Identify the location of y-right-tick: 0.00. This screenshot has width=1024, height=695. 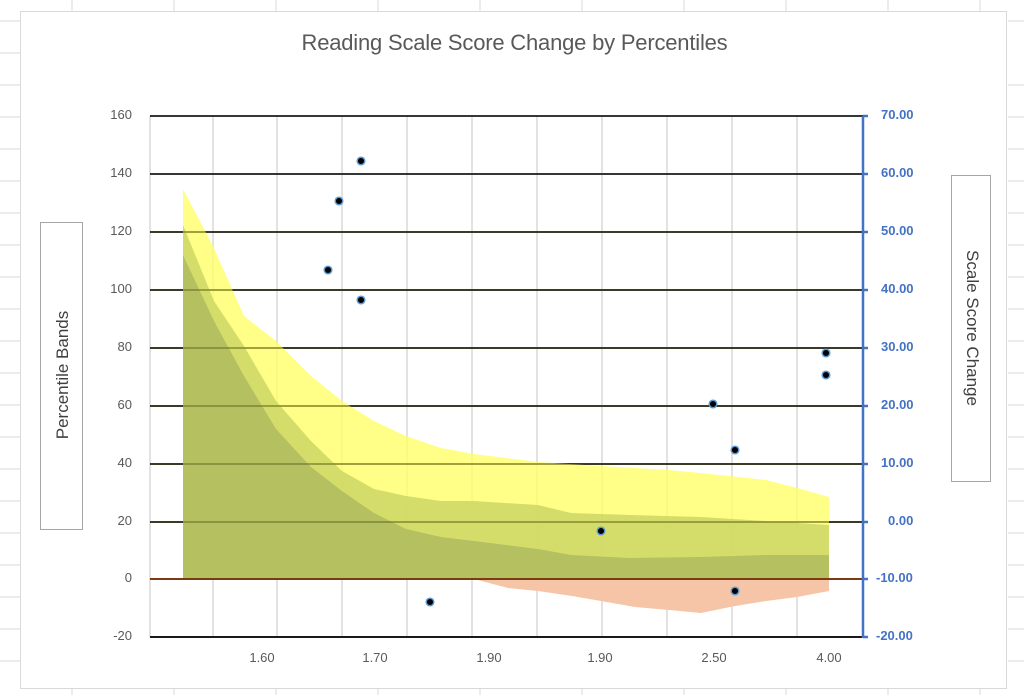
(901, 520).